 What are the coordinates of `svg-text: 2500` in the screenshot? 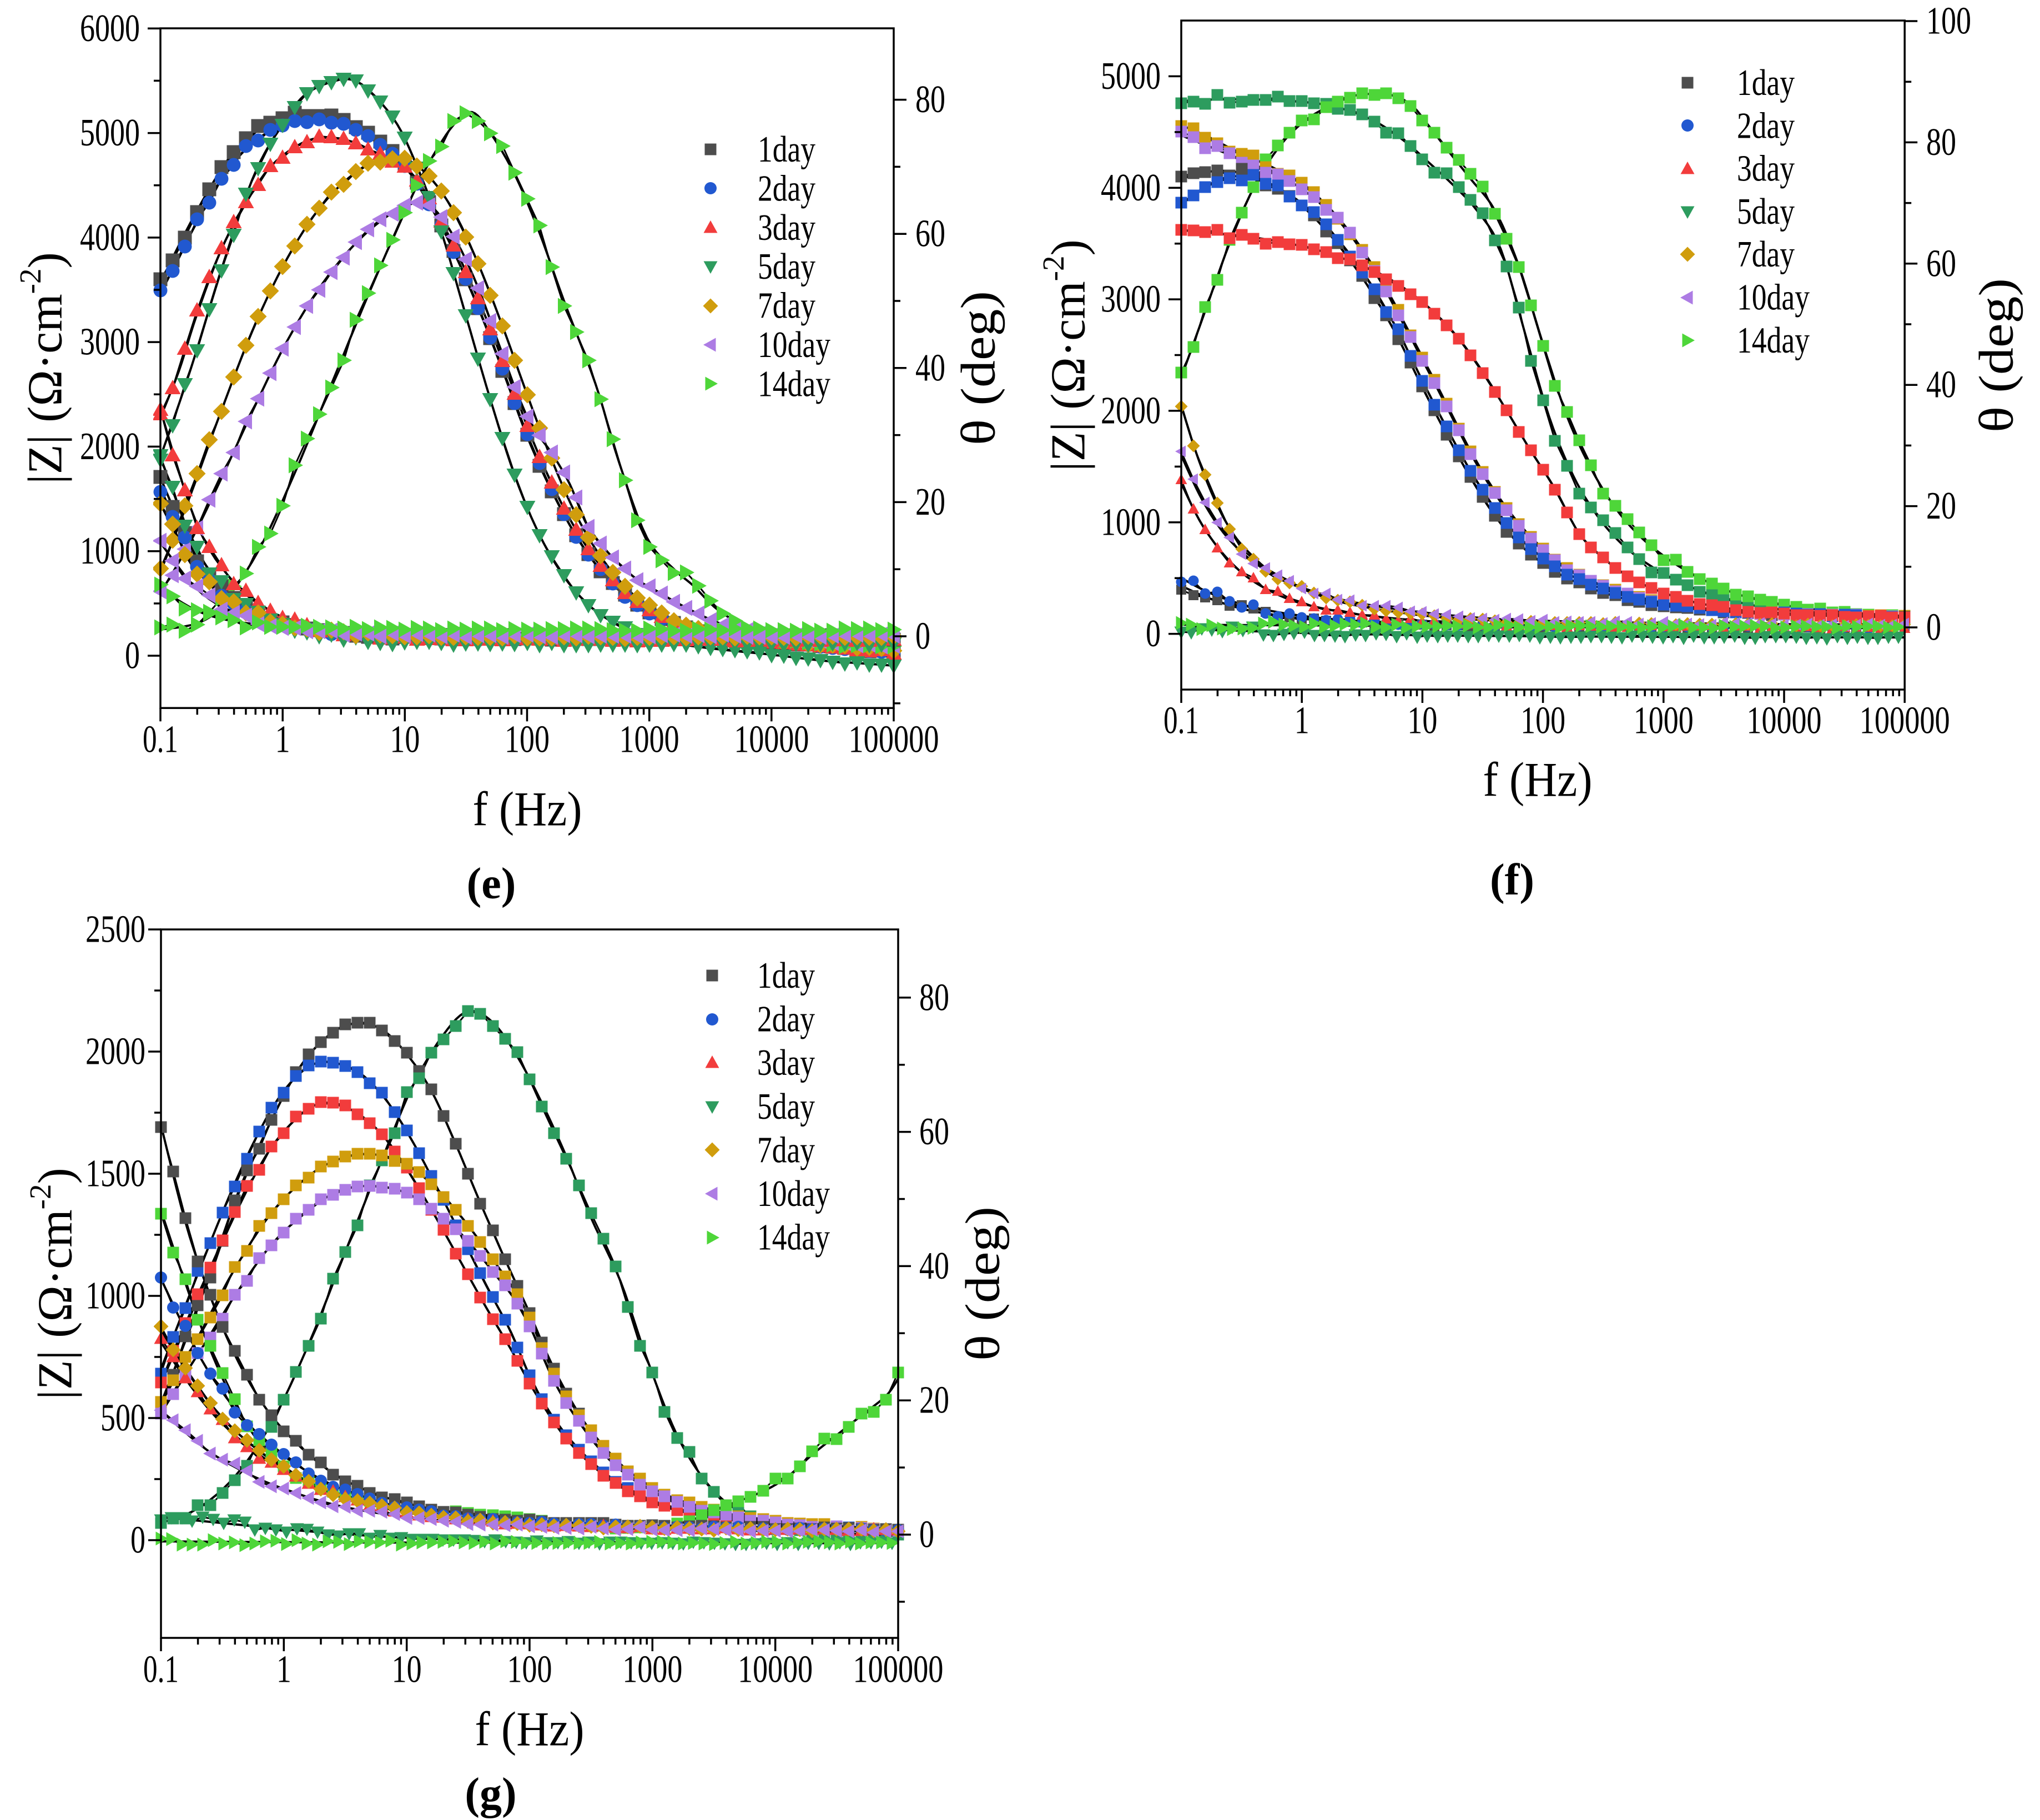 It's located at (115, 929).